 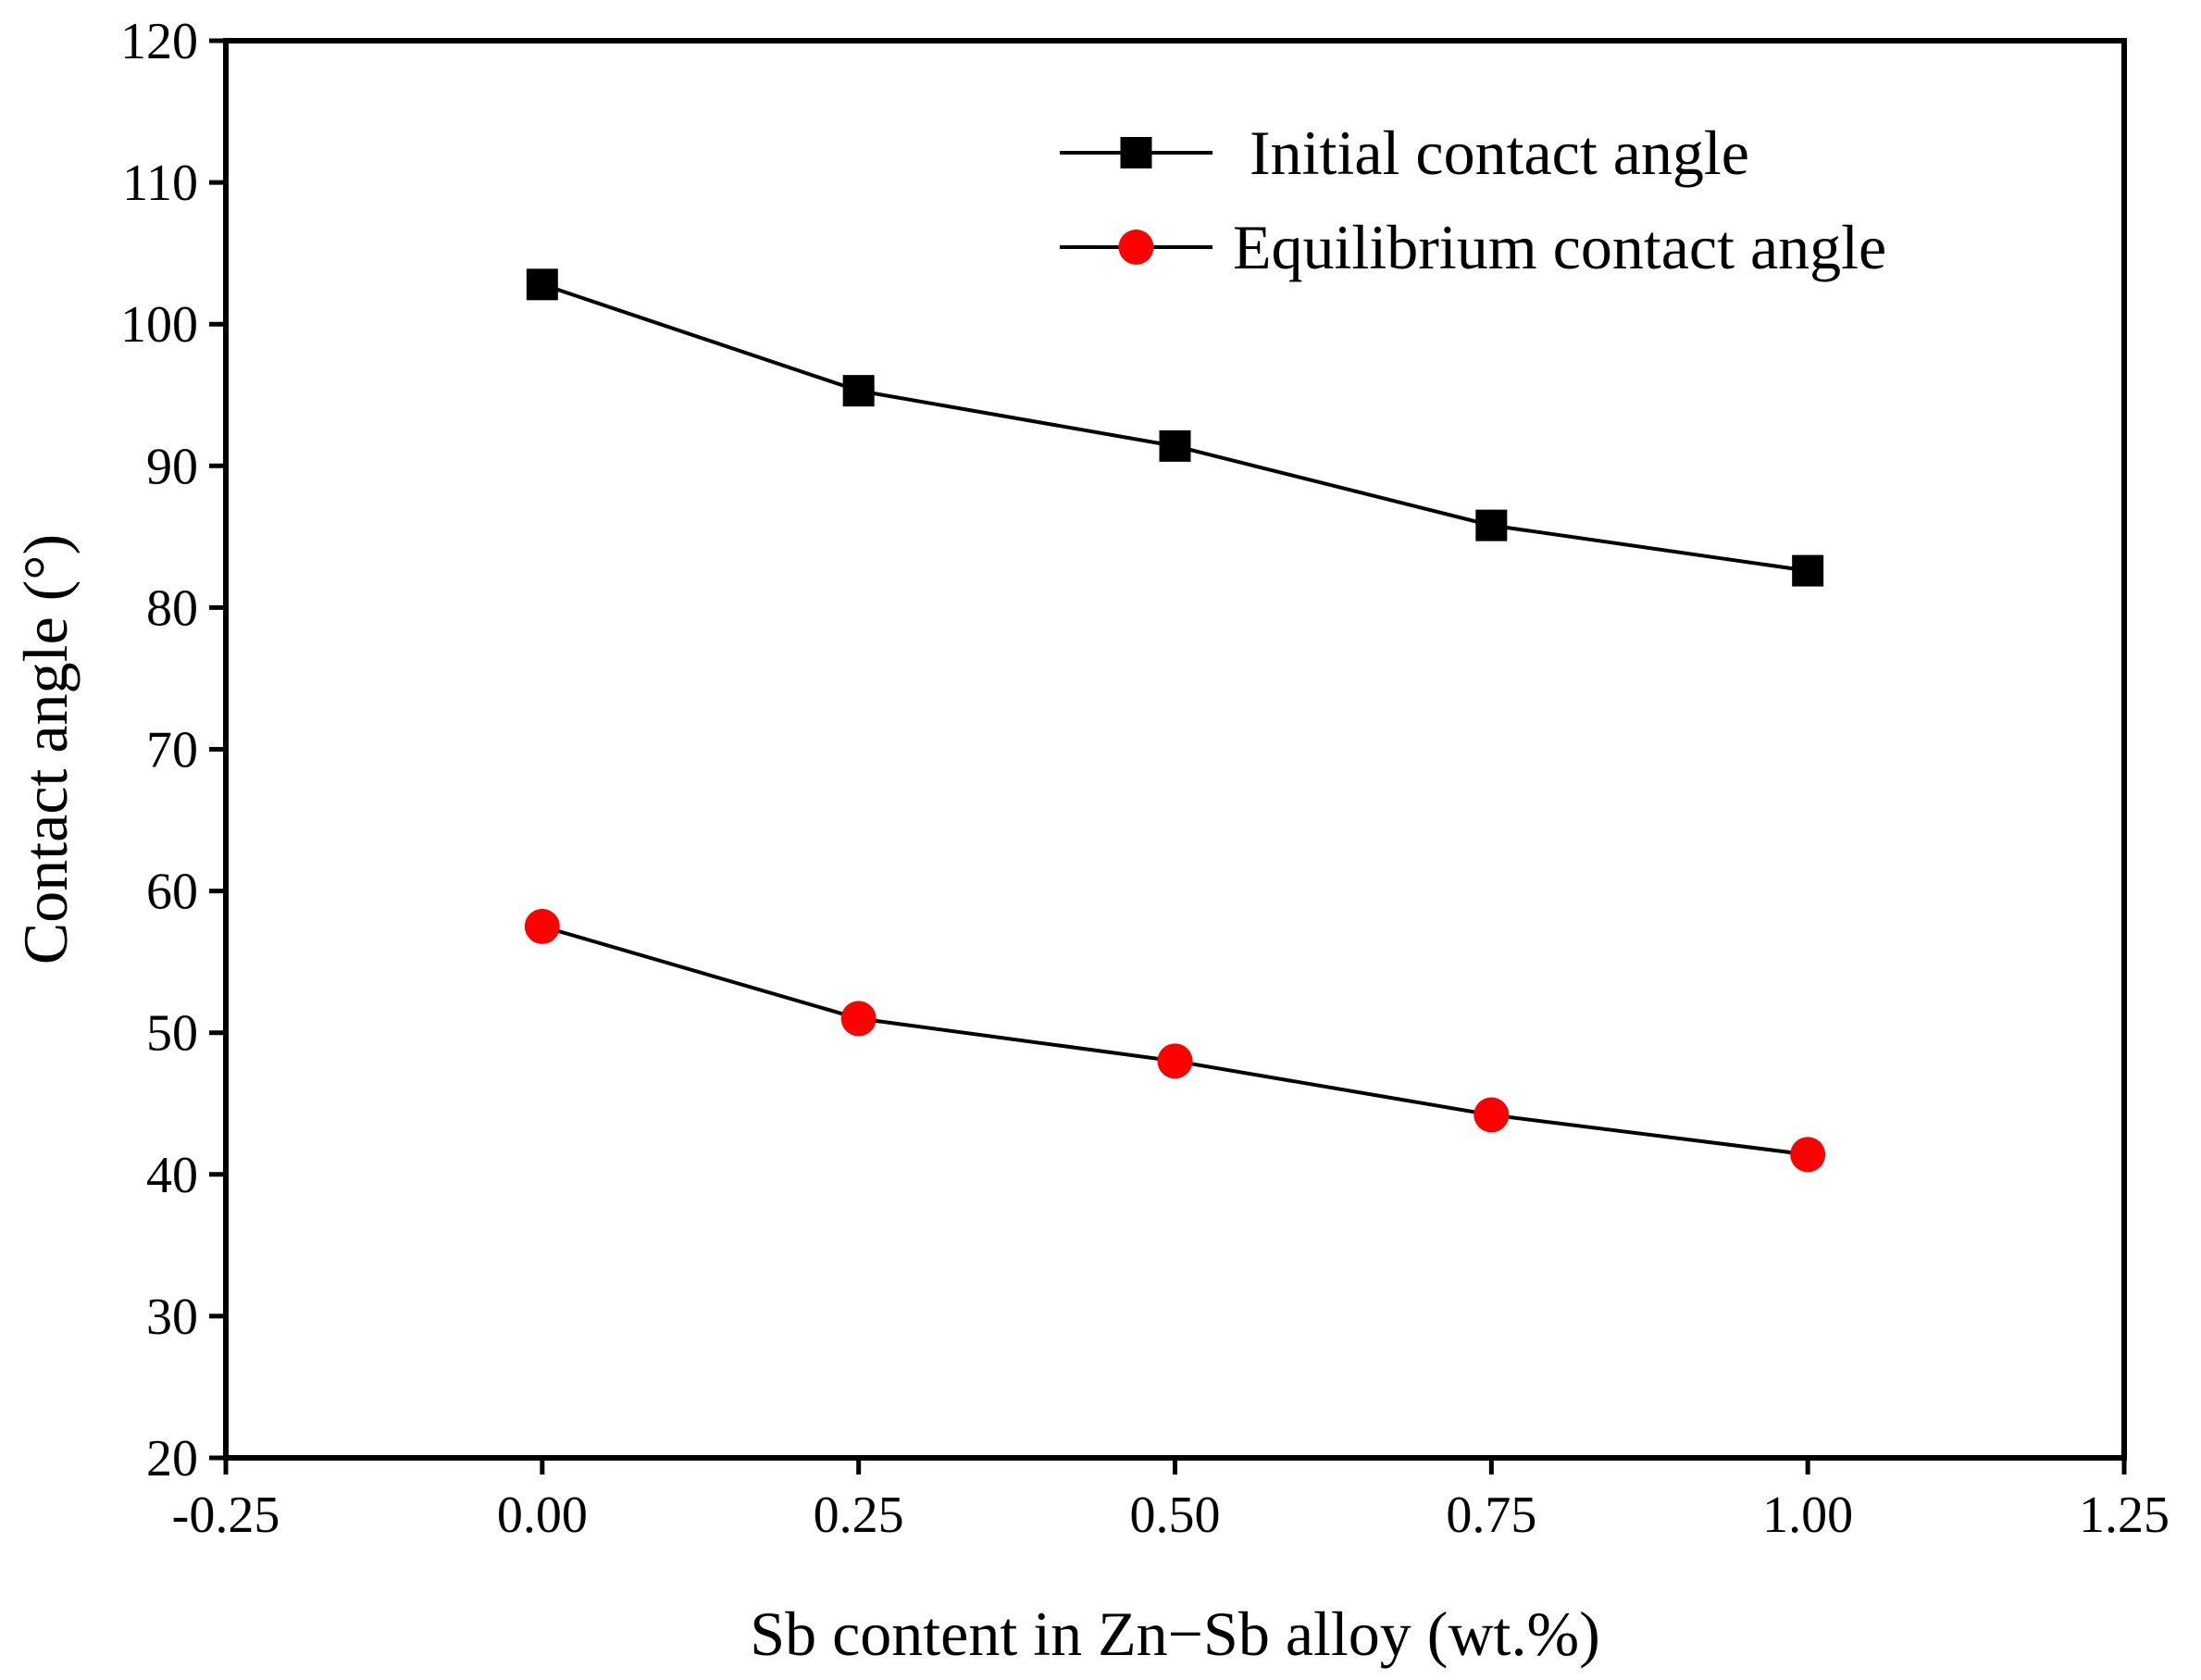 What do you see at coordinates (172, 750) in the screenshot?
I see `y-tick-label: 70` at bounding box center [172, 750].